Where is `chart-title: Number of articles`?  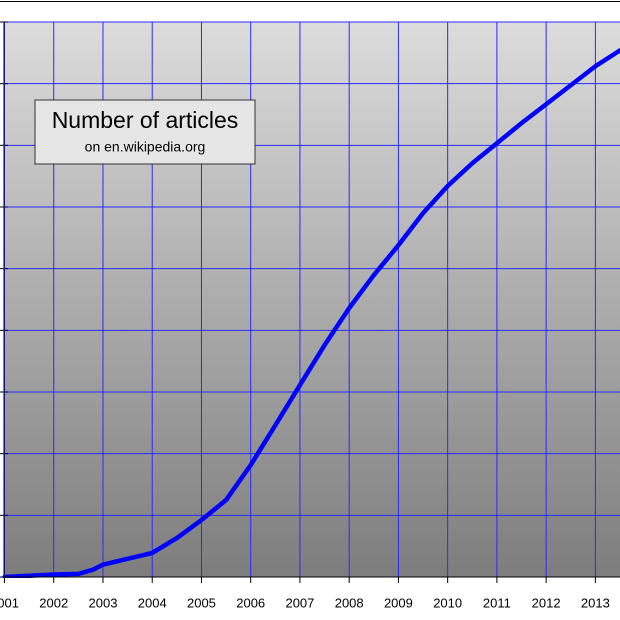
chart-title: Number of articles is located at coordinates (145, 120).